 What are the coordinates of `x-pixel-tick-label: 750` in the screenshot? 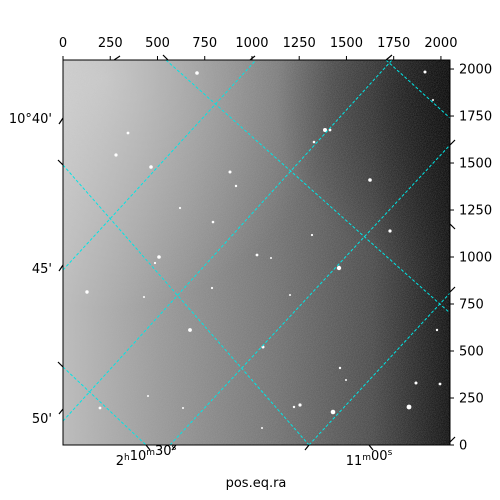 It's located at (204, 43).